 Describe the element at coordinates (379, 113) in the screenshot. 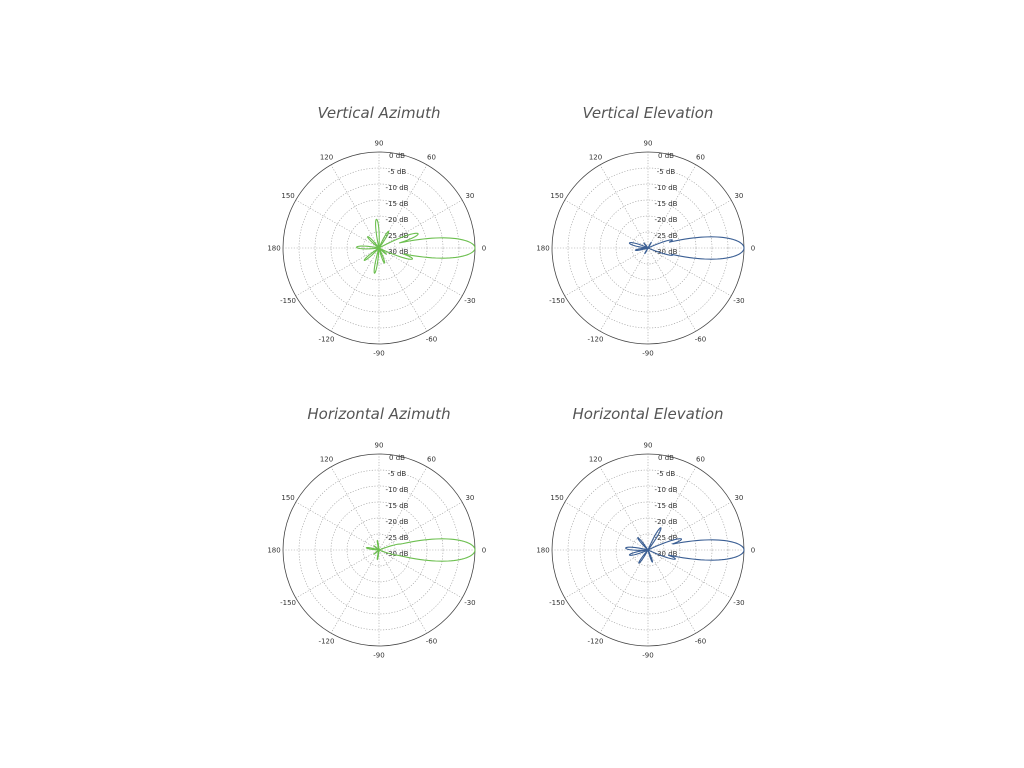

I see `chart-title: Vertical Azimuth` at that location.